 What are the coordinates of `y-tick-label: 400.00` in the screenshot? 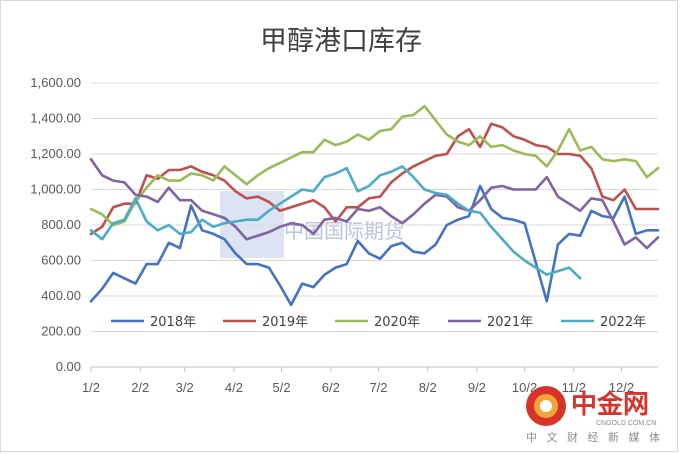 It's located at (61, 295).